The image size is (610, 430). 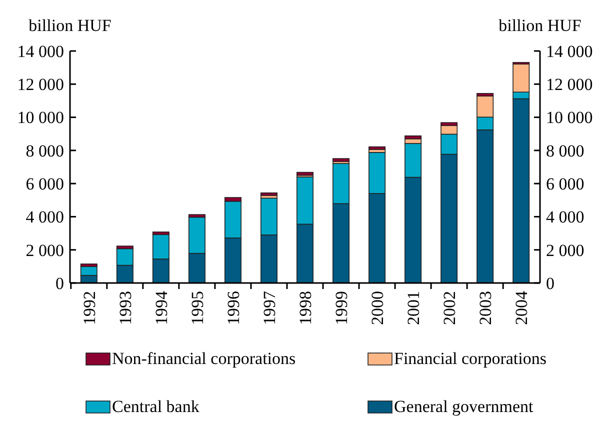 What do you see at coordinates (60, 283) in the screenshot?
I see `y-tick-label: 0` at bounding box center [60, 283].